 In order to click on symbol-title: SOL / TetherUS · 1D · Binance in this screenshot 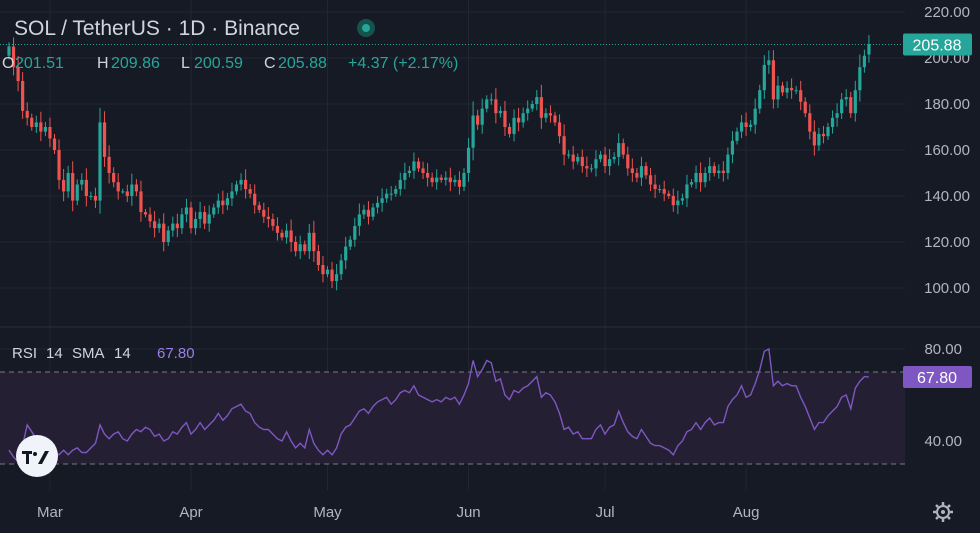, I will do `click(157, 28)`.